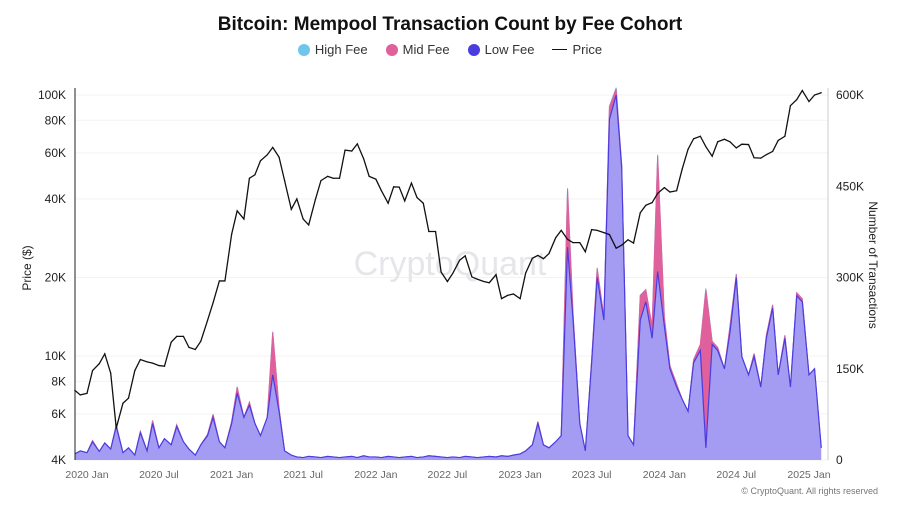  What do you see at coordinates (473, 49) in the screenshot?
I see `low-fee-dot-icon` at bounding box center [473, 49].